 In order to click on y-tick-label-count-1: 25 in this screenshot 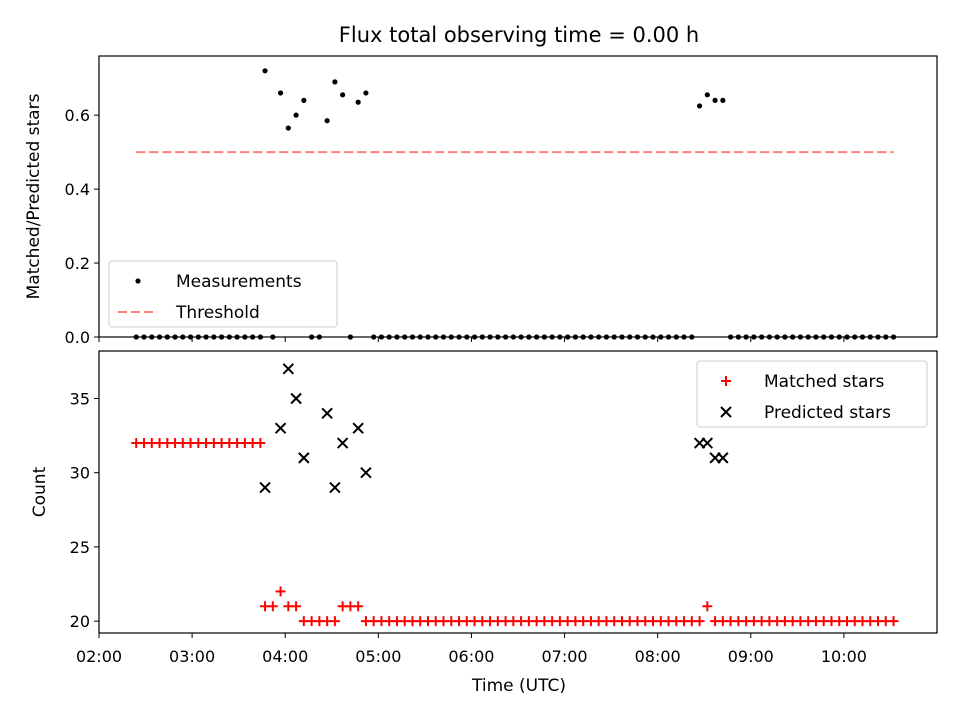, I will do `click(80, 547)`.